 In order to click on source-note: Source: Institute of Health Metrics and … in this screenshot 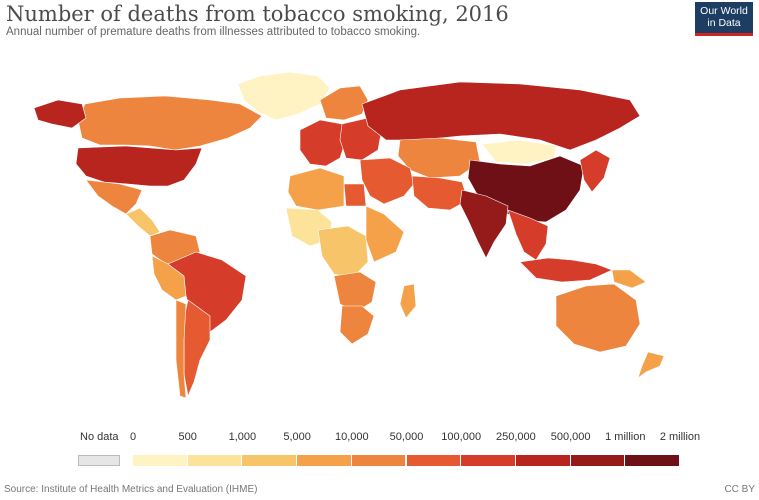, I will do `click(131, 489)`.